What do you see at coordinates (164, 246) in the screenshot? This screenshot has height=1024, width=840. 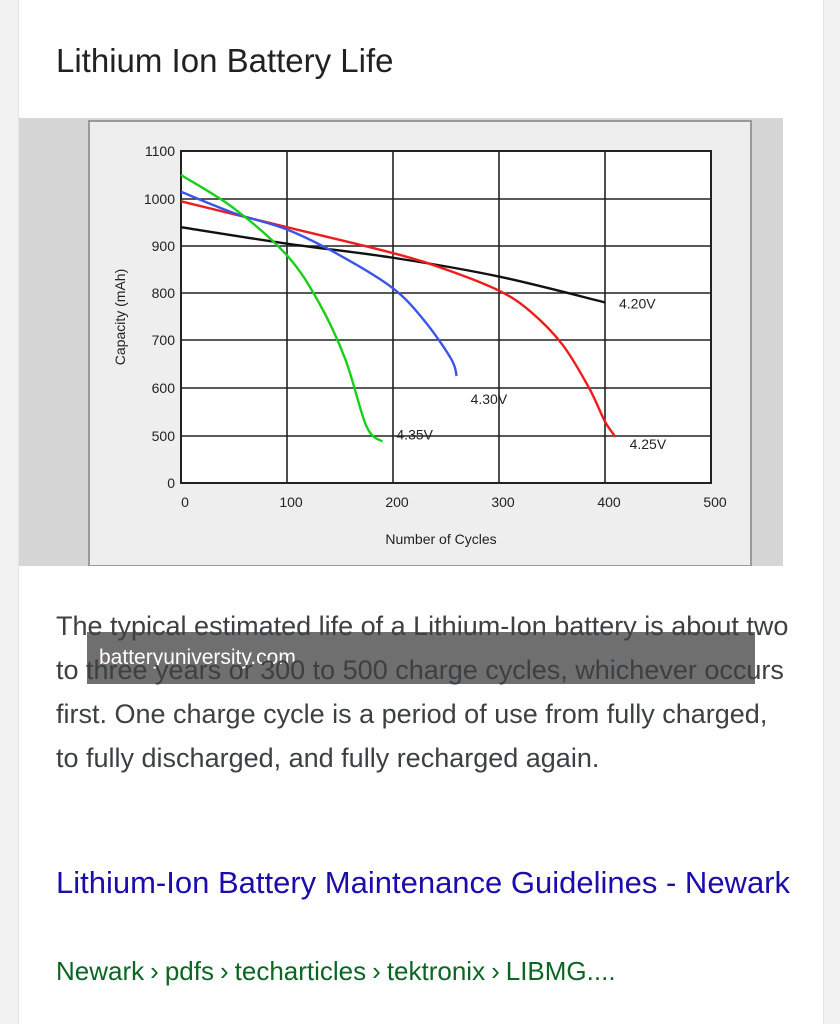 I see `y-tick-label: 900` at bounding box center [164, 246].